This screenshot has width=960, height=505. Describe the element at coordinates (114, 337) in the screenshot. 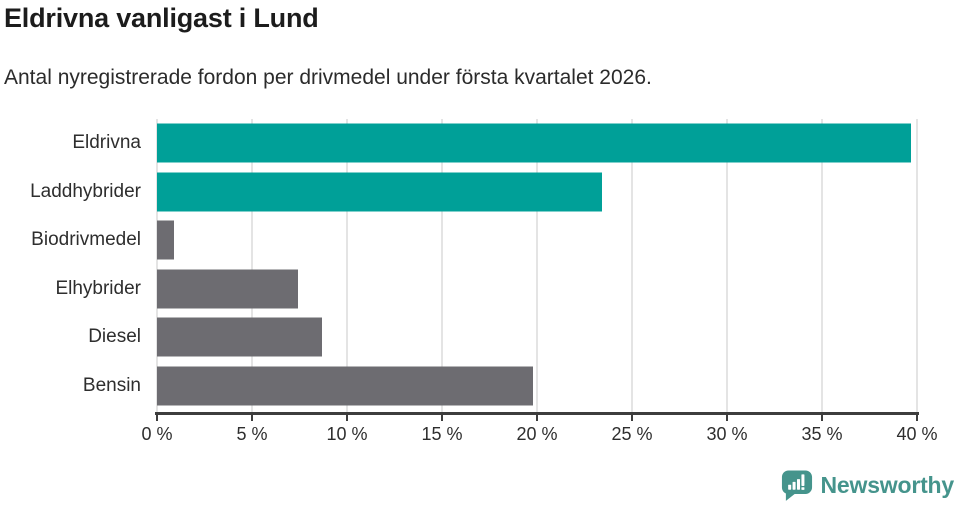

I see `category-label: Diesel` at that location.